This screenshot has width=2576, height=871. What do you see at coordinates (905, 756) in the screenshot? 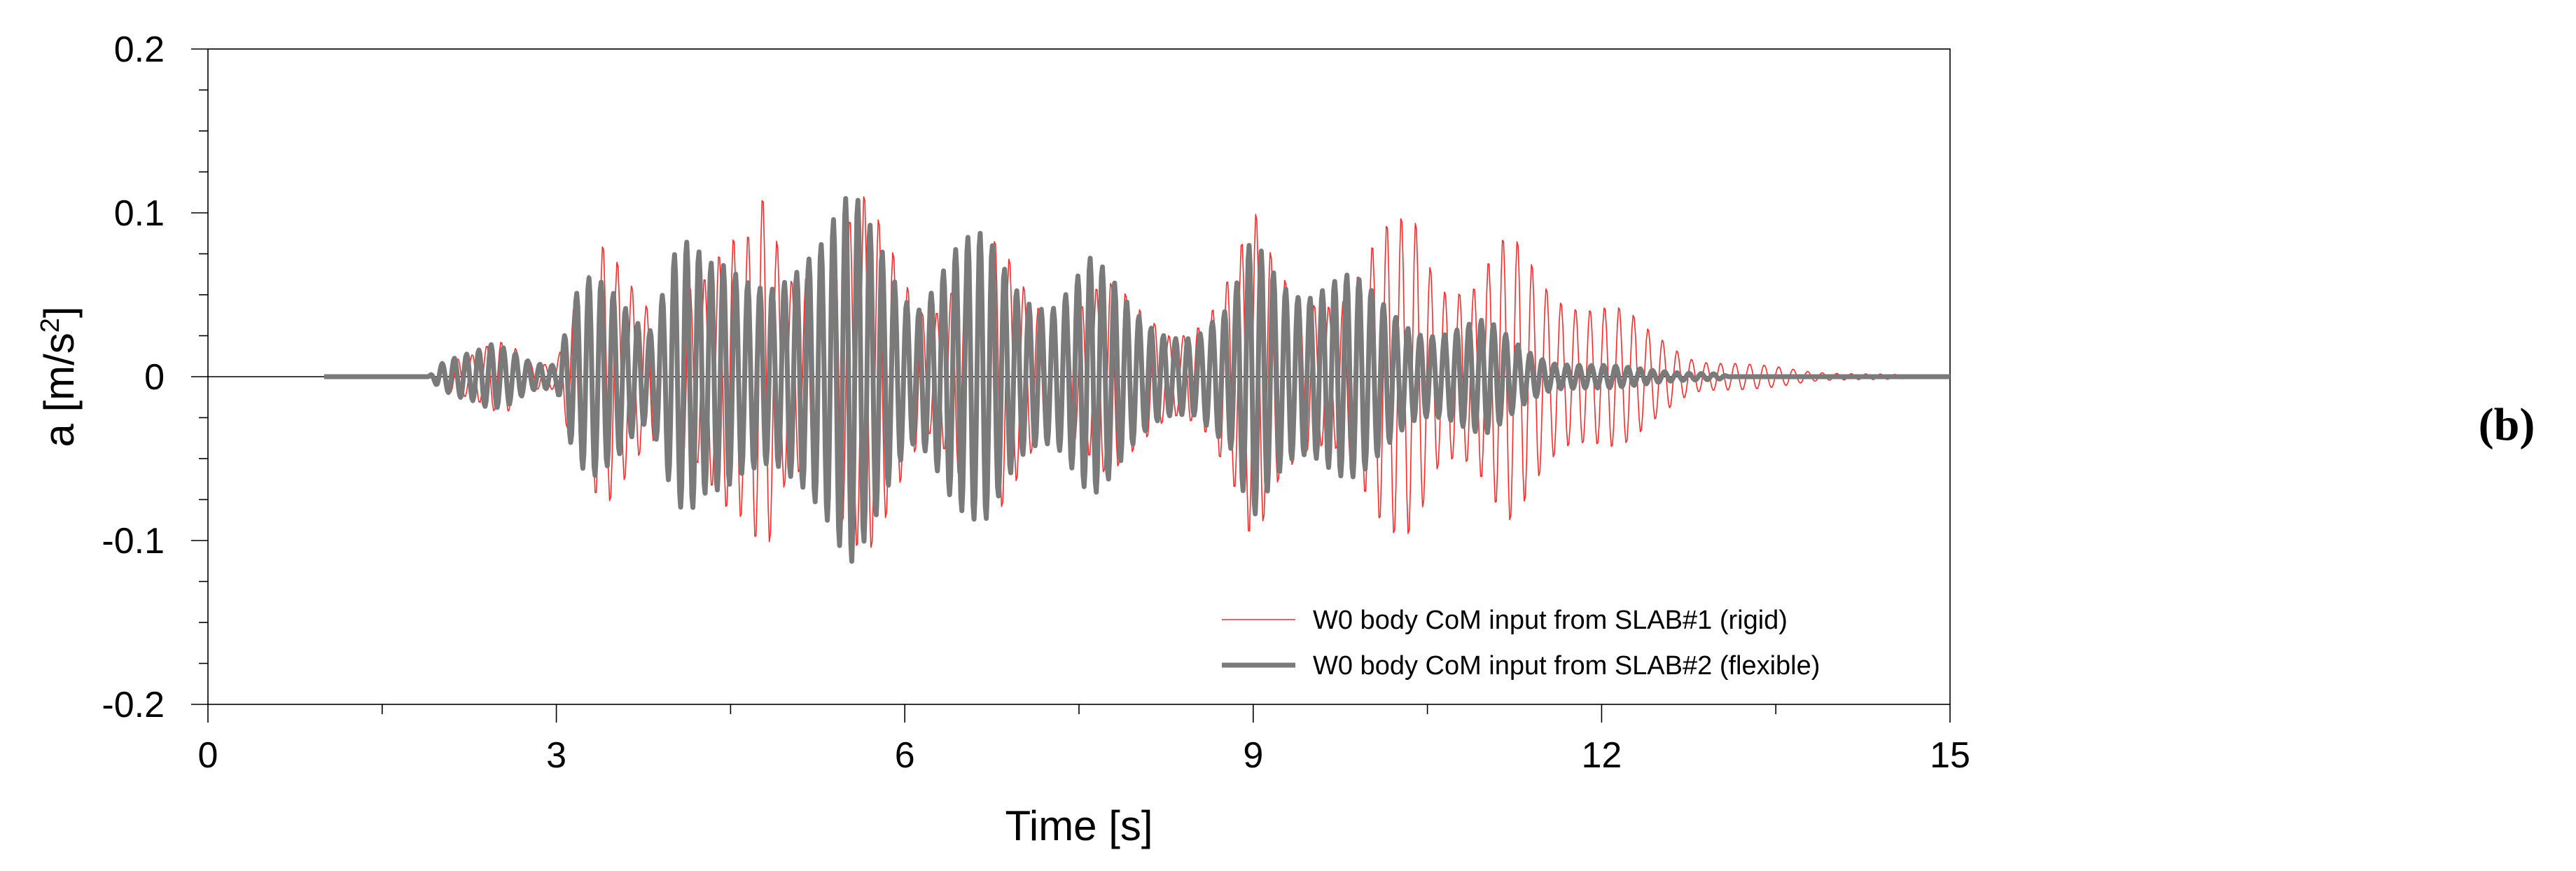
I see `x-tick-label: 6` at bounding box center [905, 756].